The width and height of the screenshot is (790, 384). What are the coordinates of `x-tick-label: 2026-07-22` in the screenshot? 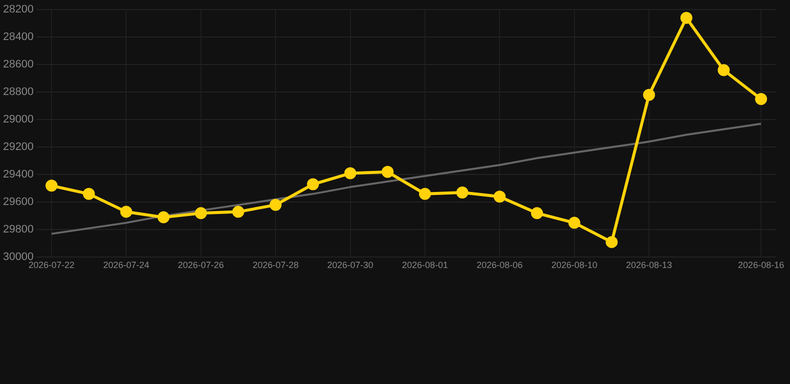 It's located at (51, 265).